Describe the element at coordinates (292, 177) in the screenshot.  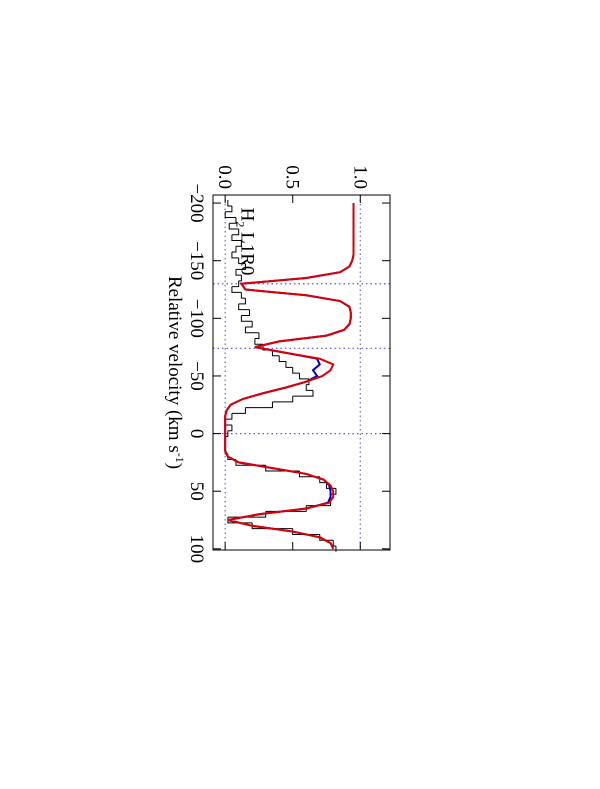
I see `y-tick-label: 0.5` at that location.